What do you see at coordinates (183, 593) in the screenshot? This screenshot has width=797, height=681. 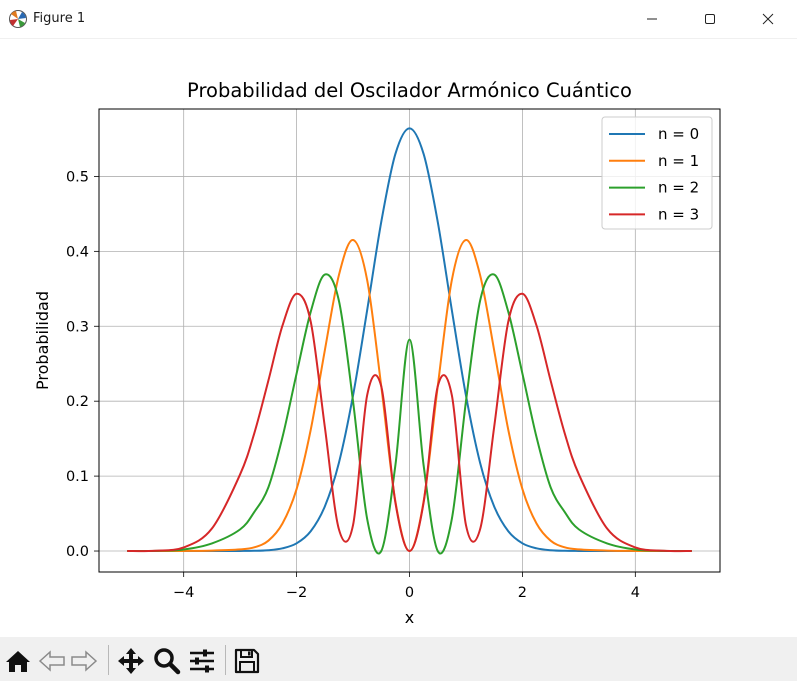 I see `x-tick-label: −4` at bounding box center [183, 593].